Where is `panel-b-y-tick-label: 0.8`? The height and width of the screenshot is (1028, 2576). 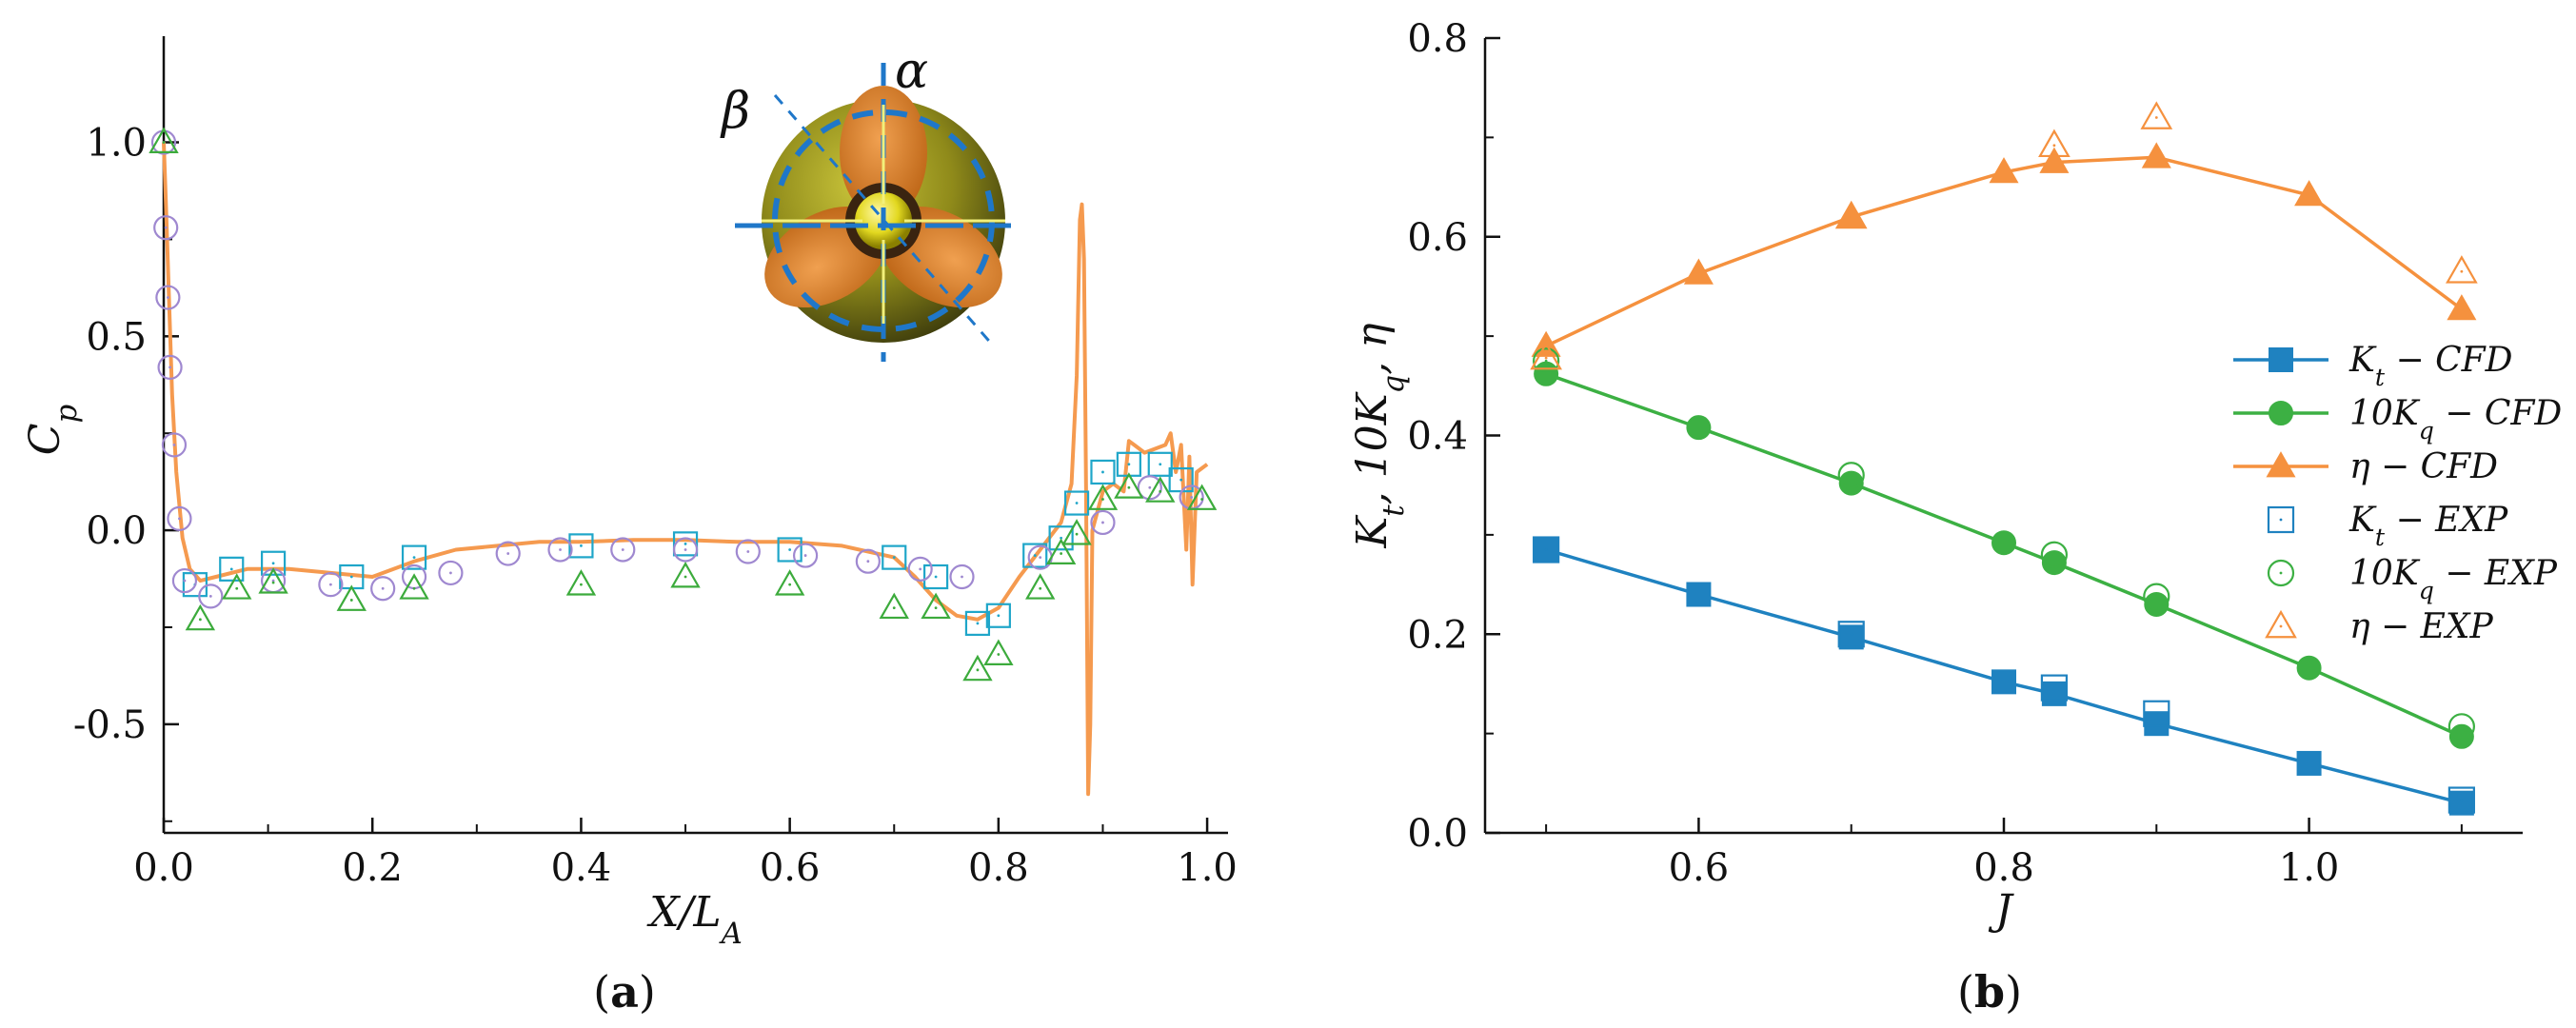
panel-b-y-tick-label: 0.8 is located at coordinates (1437, 39).